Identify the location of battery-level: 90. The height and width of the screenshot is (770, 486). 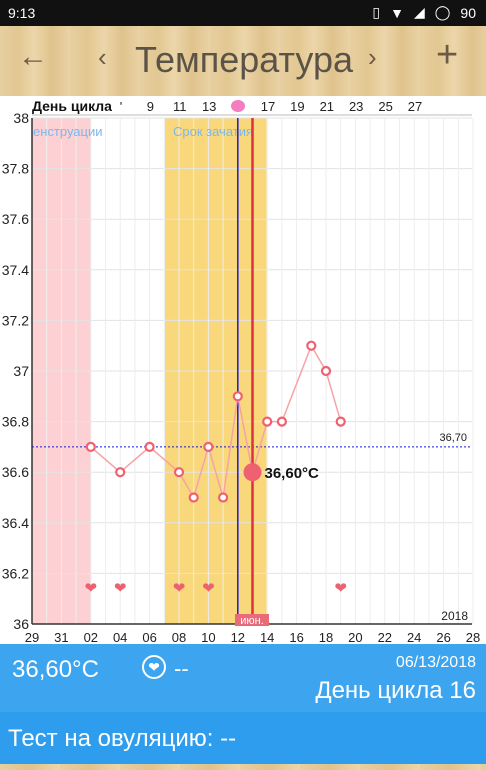
(468, 12).